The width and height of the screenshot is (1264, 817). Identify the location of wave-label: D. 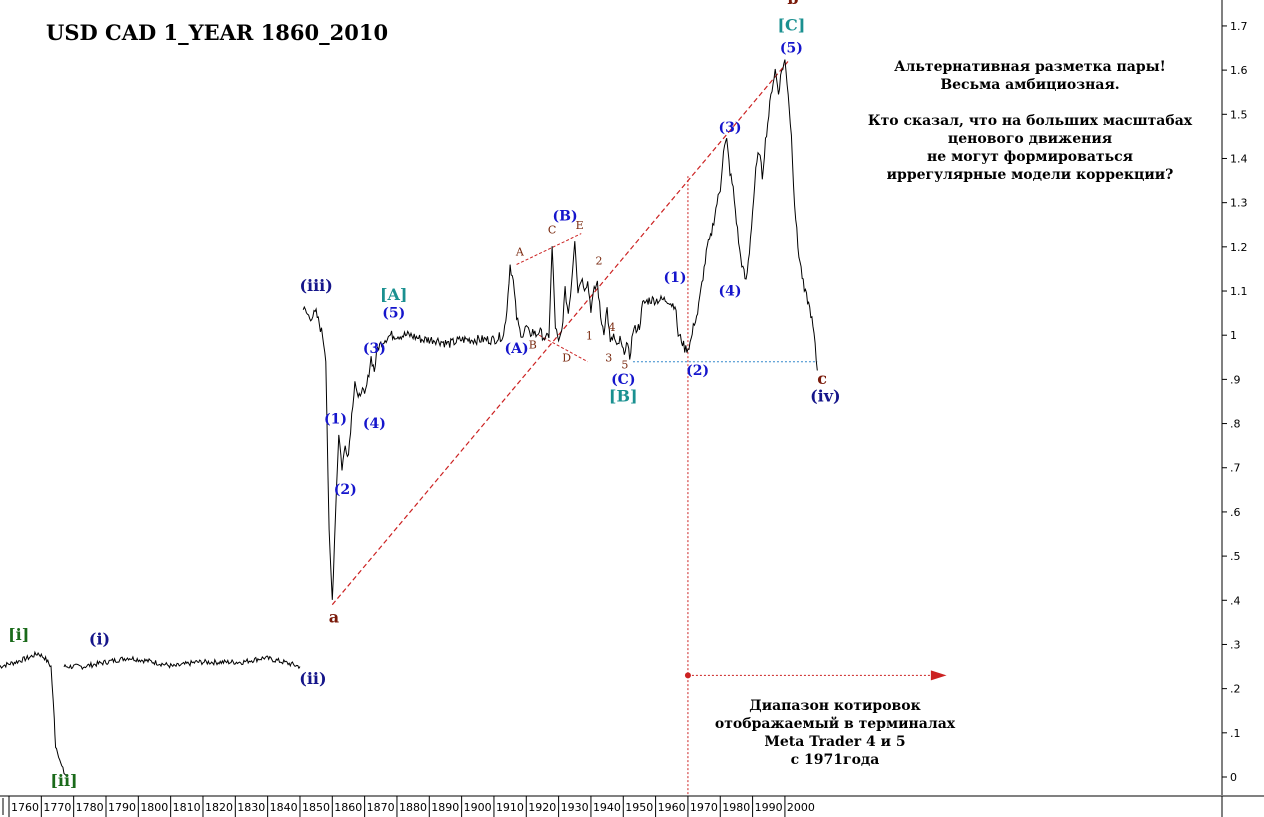
(566, 358).